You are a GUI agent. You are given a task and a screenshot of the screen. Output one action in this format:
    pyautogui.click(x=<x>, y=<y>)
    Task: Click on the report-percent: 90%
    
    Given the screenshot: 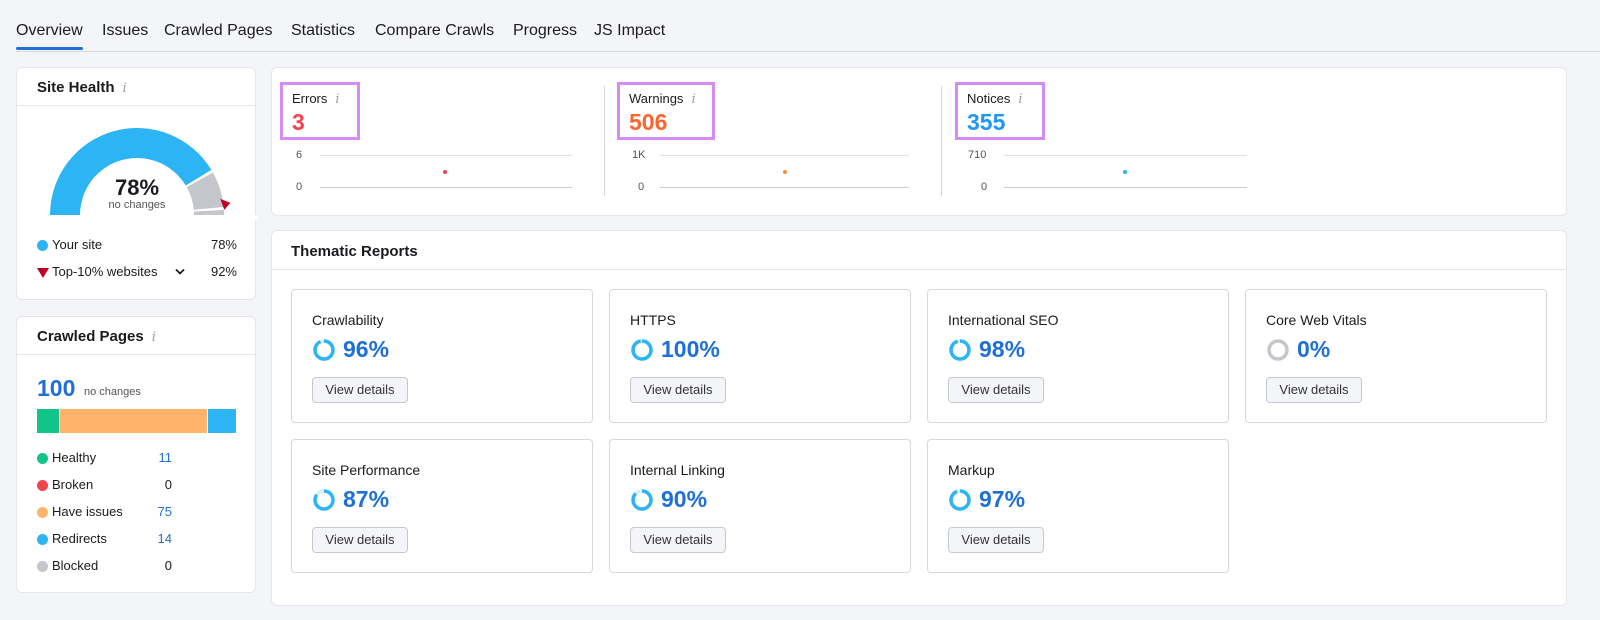 What is the action you would take?
    pyautogui.click(x=684, y=499)
    